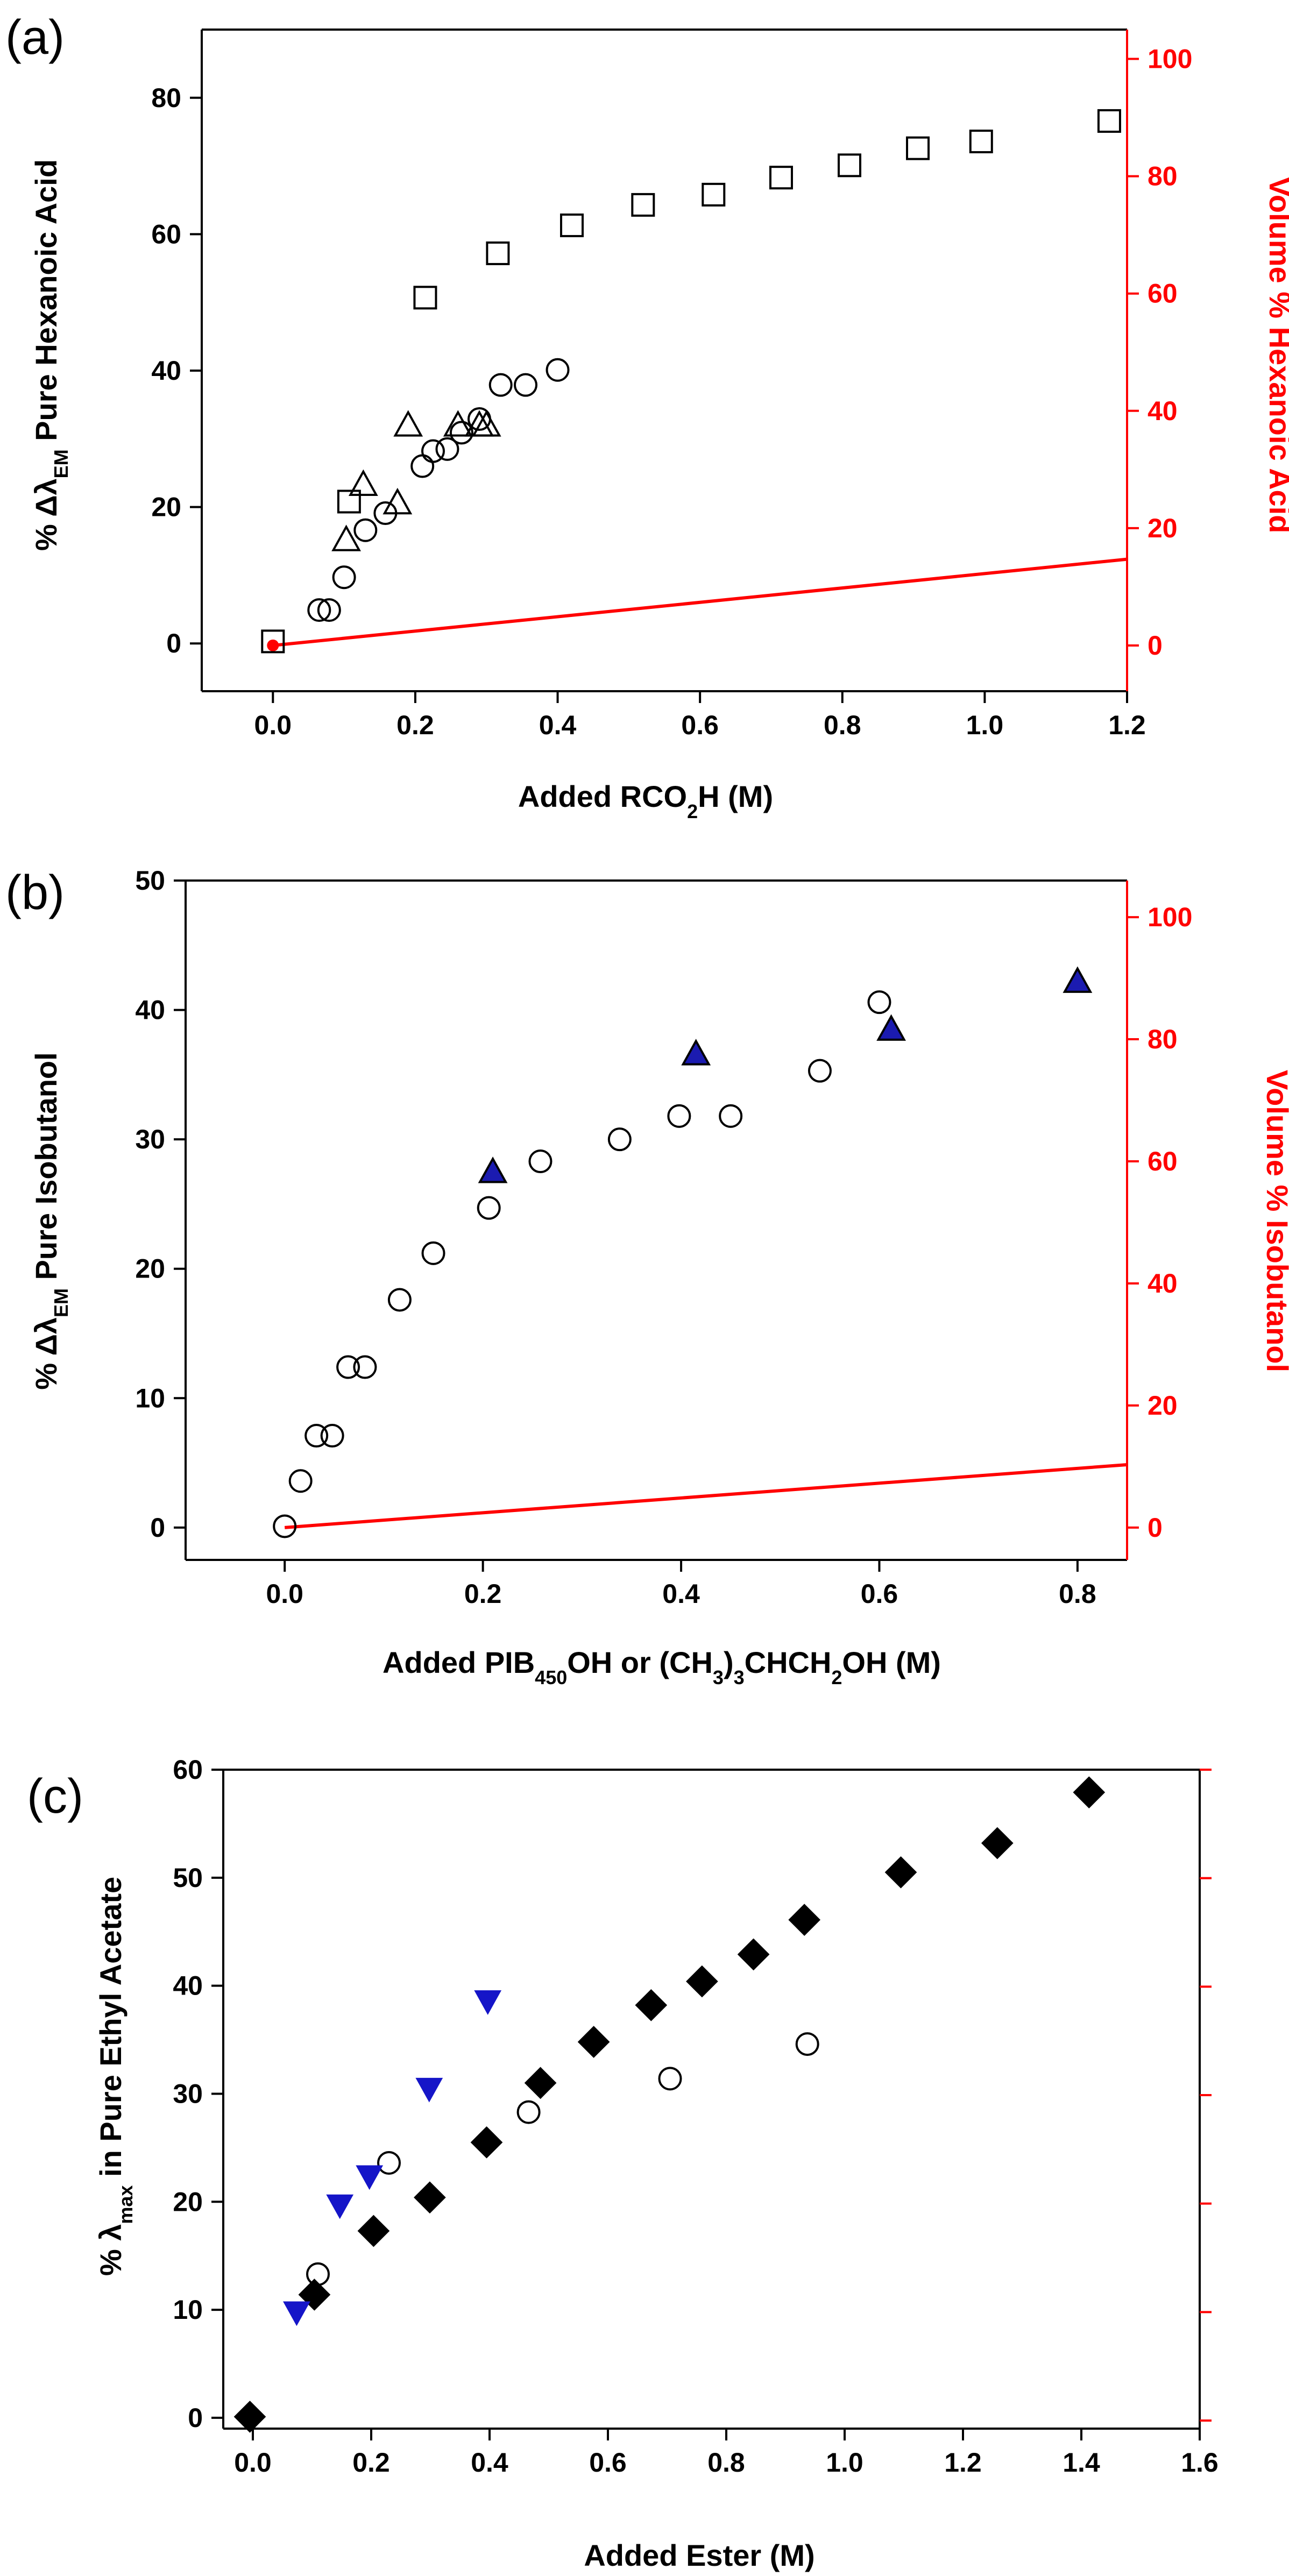 The image size is (1289, 2576). What do you see at coordinates (489, 2462) in the screenshot?
I see `x-tick-label: 0.4` at bounding box center [489, 2462].